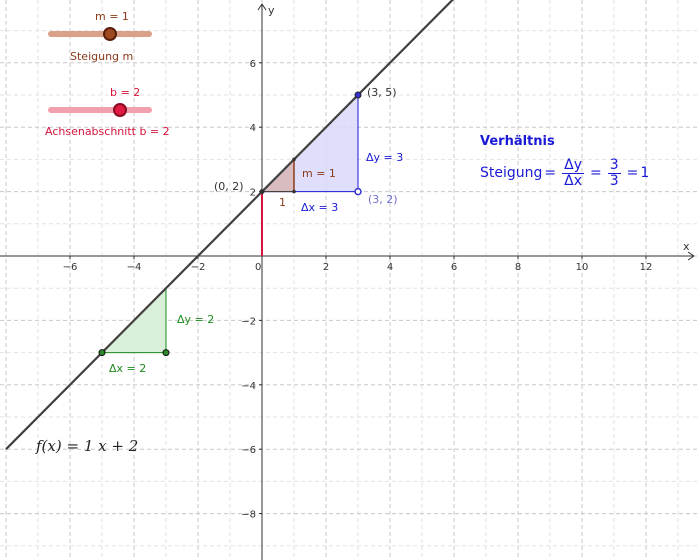 The image size is (700, 560). What do you see at coordinates (691, 256) in the screenshot?
I see `x-axis-arrow` at bounding box center [691, 256].